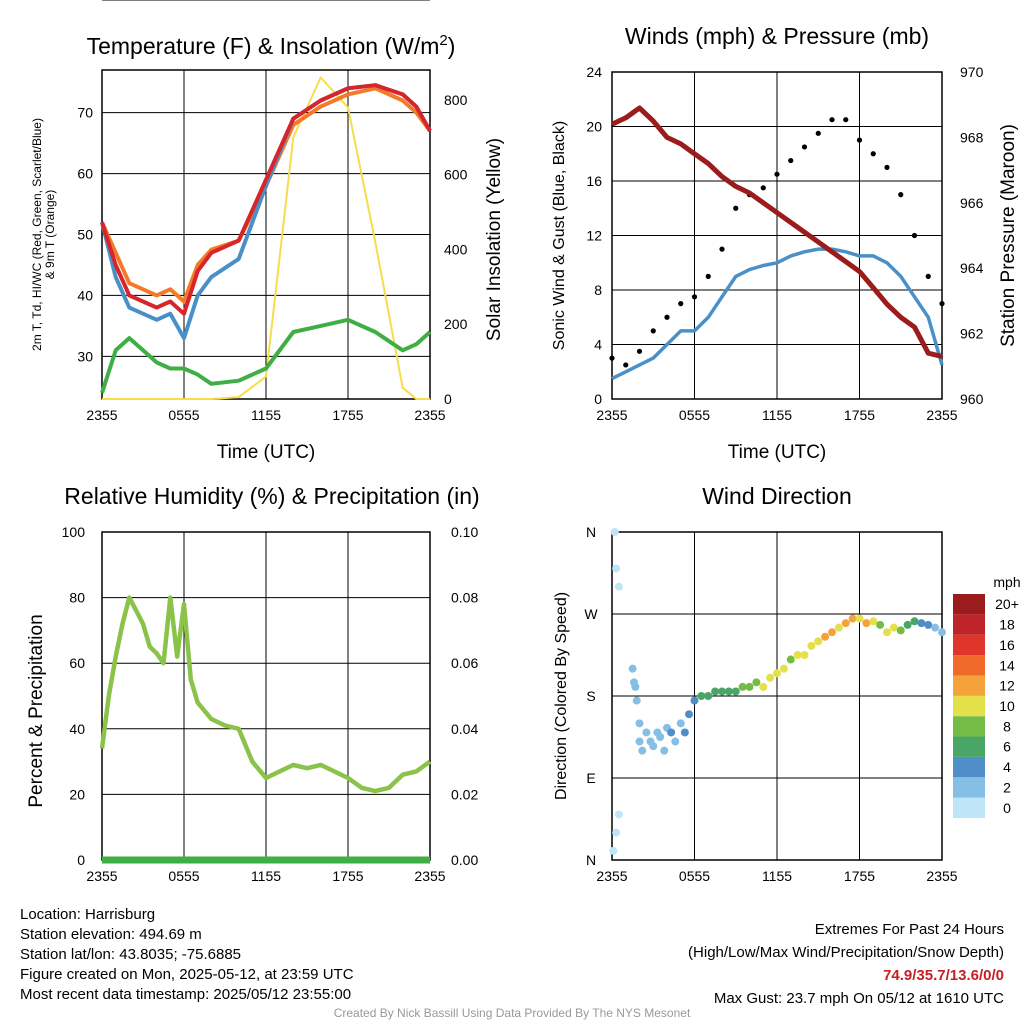  What do you see at coordinates (464, 794) in the screenshot?
I see `y2-tick-label: 0.02` at bounding box center [464, 794].